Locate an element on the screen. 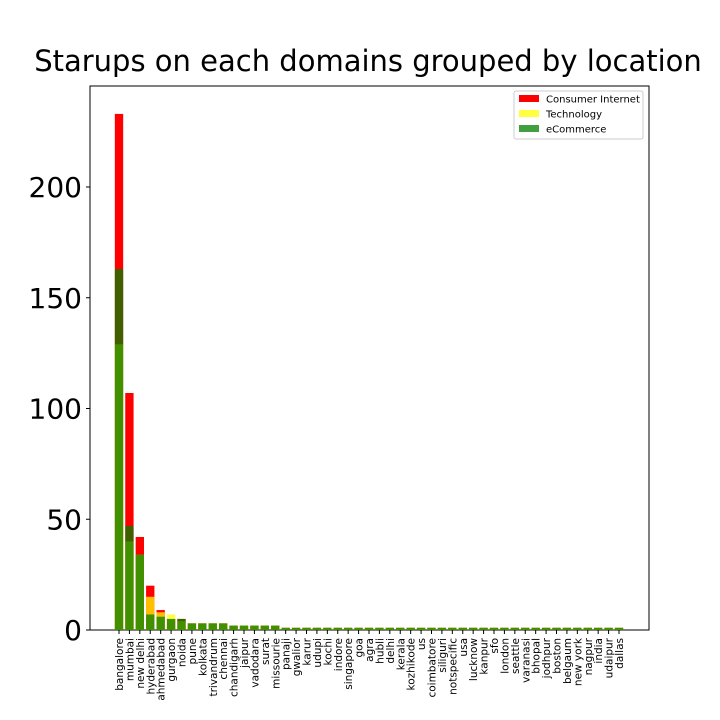 This screenshot has width=720, height=720. y-tick-label: 200 is located at coordinates (55, 187).